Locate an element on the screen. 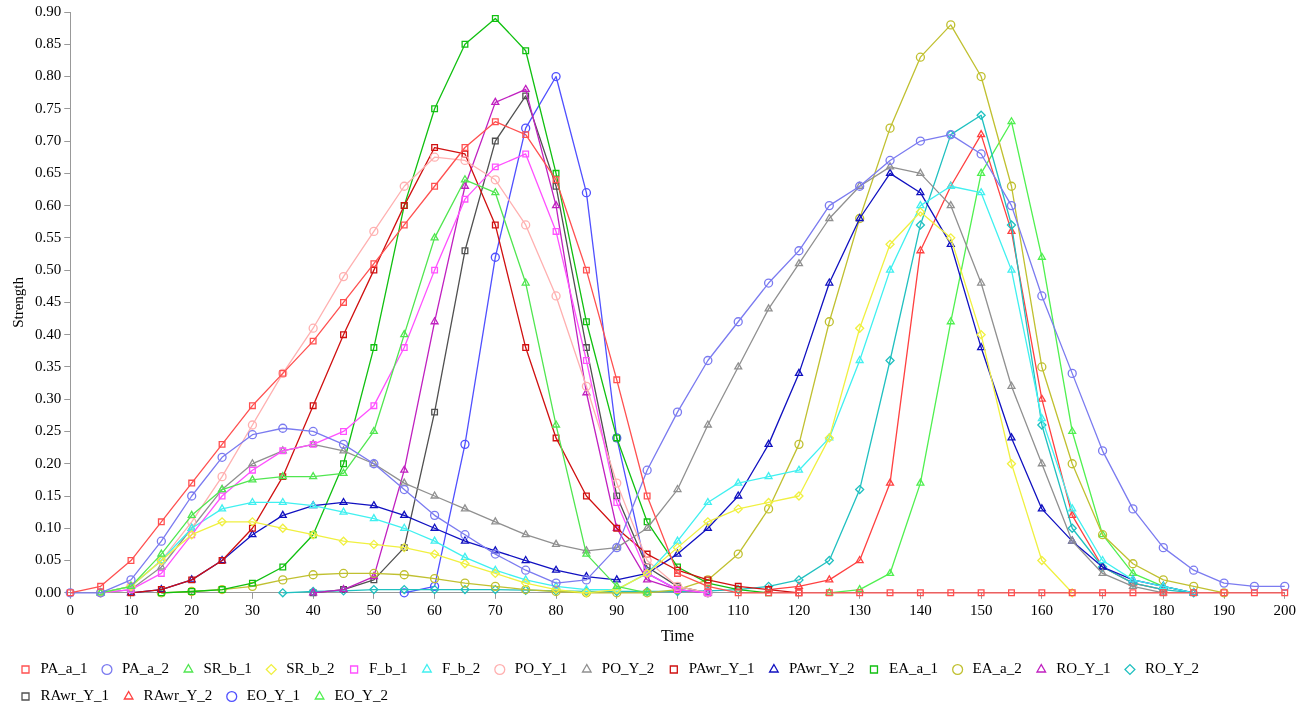 The height and width of the screenshot is (718, 1299). legend-label: SR_b_2 is located at coordinates (310, 668).